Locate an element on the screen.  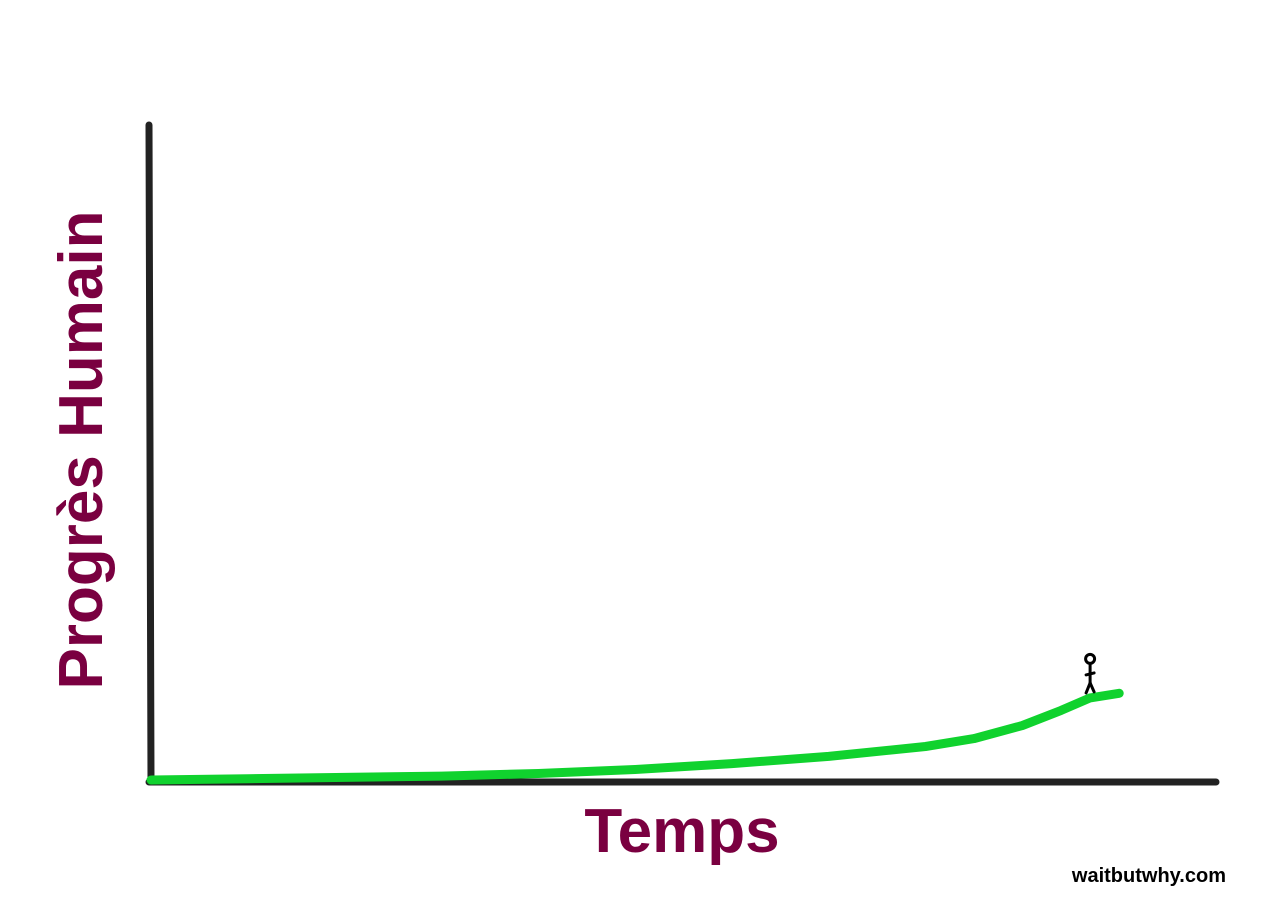
site-credit: waitbutwhy.com is located at coordinates (1148, 876).